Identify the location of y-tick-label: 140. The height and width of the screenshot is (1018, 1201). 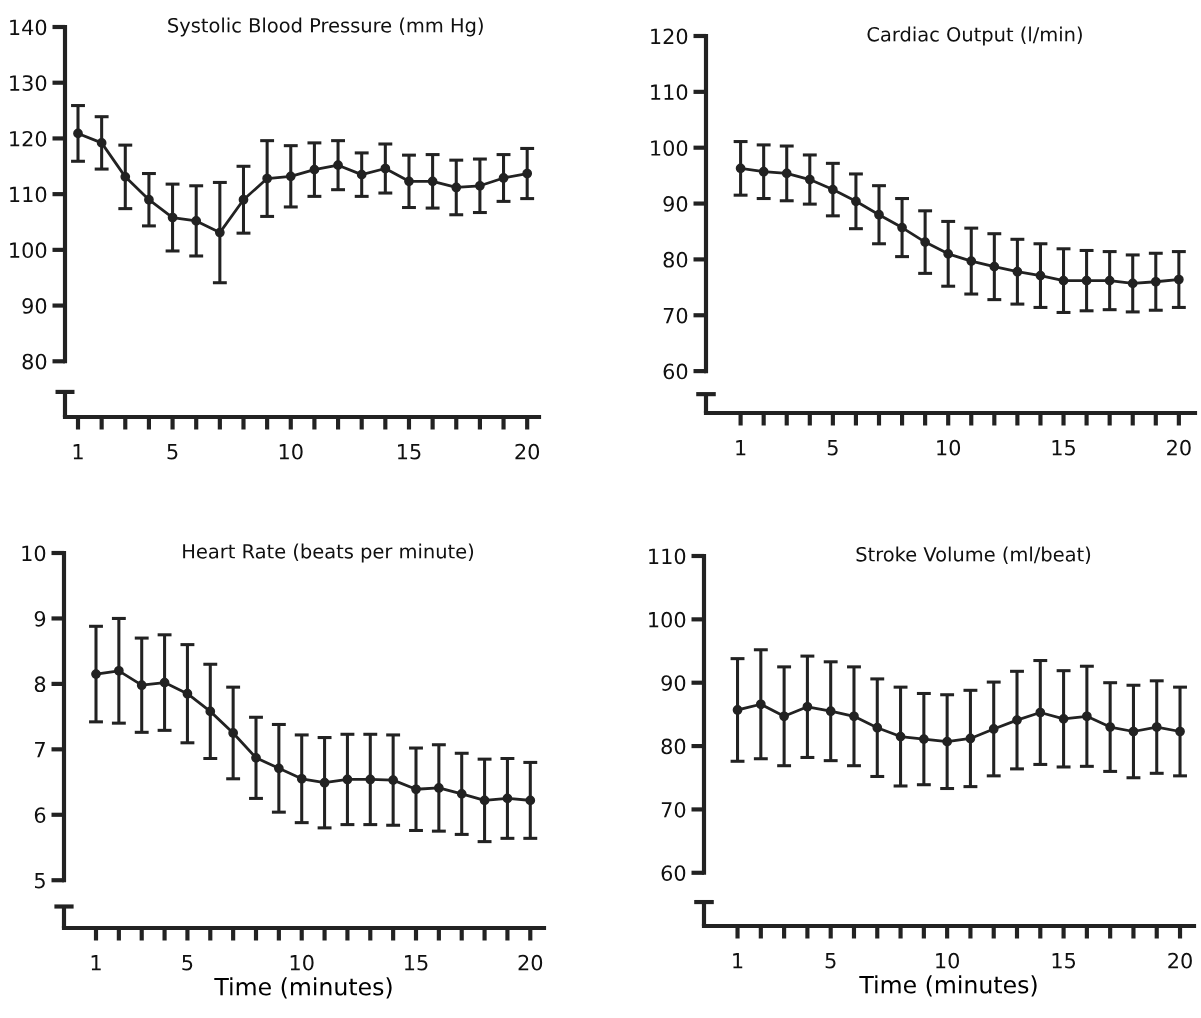
(28, 27).